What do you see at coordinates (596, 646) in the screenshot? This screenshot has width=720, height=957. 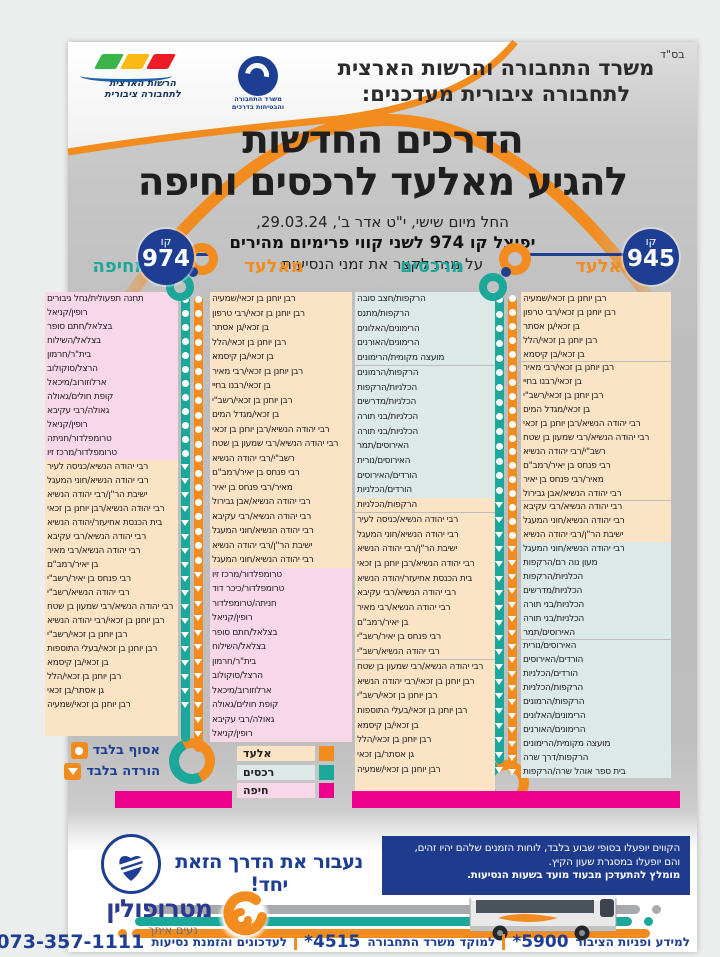 I see `stop-row: האירוסים/נורית` at bounding box center [596, 646].